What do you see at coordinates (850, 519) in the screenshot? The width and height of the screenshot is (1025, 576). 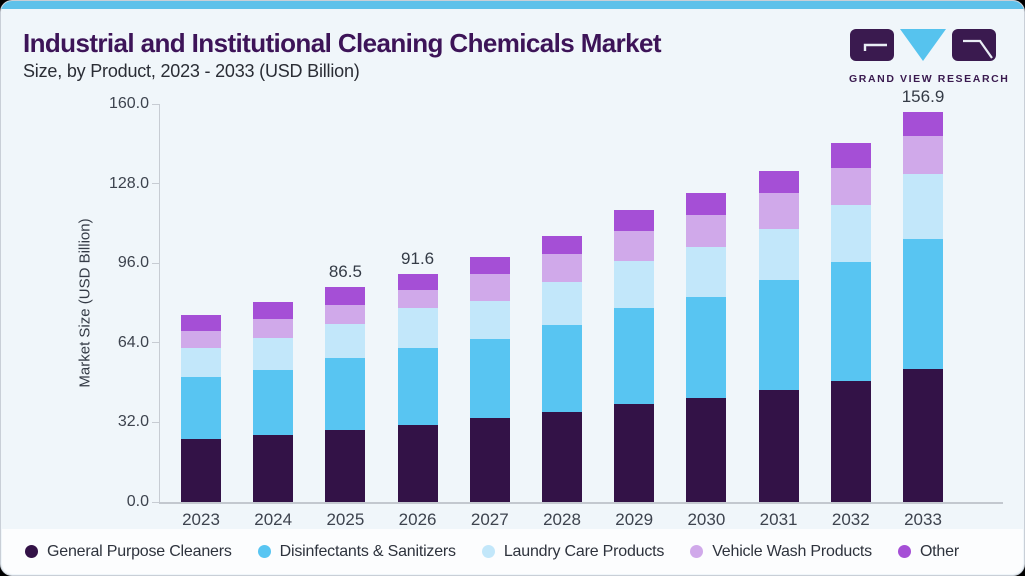 I see `x-tick-label: 2032` at bounding box center [850, 519].